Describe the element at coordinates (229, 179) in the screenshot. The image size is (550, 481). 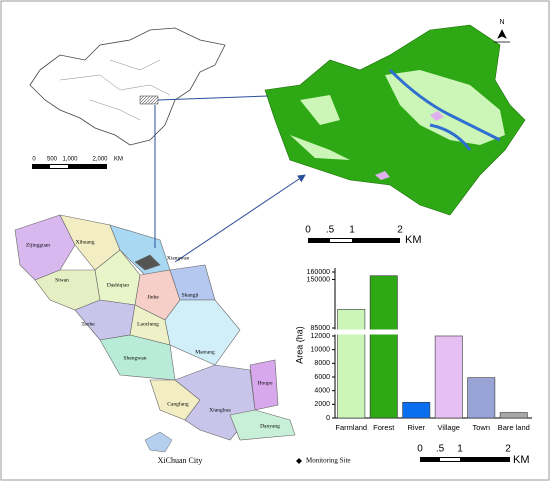
I see `connector-arrows` at that location.